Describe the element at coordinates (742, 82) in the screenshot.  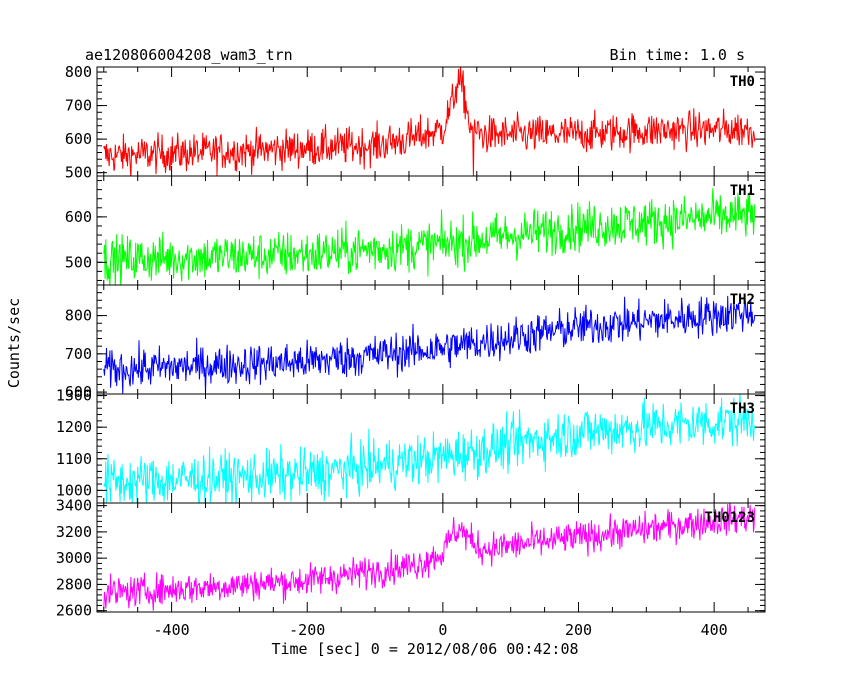
I see `panel-label-th0: TH0` at that location.